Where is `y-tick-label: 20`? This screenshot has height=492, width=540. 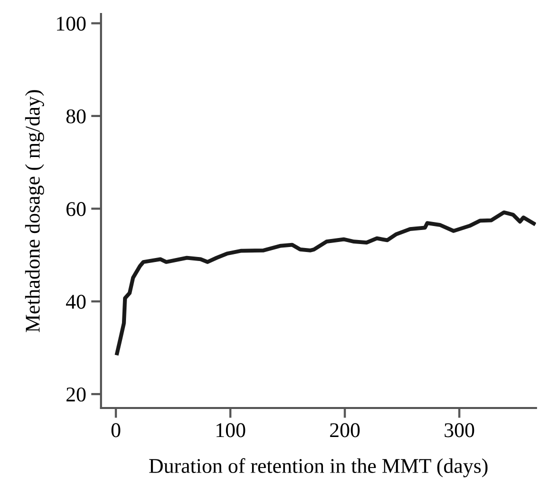 y-tick-label: 20 is located at coordinates (76, 394).